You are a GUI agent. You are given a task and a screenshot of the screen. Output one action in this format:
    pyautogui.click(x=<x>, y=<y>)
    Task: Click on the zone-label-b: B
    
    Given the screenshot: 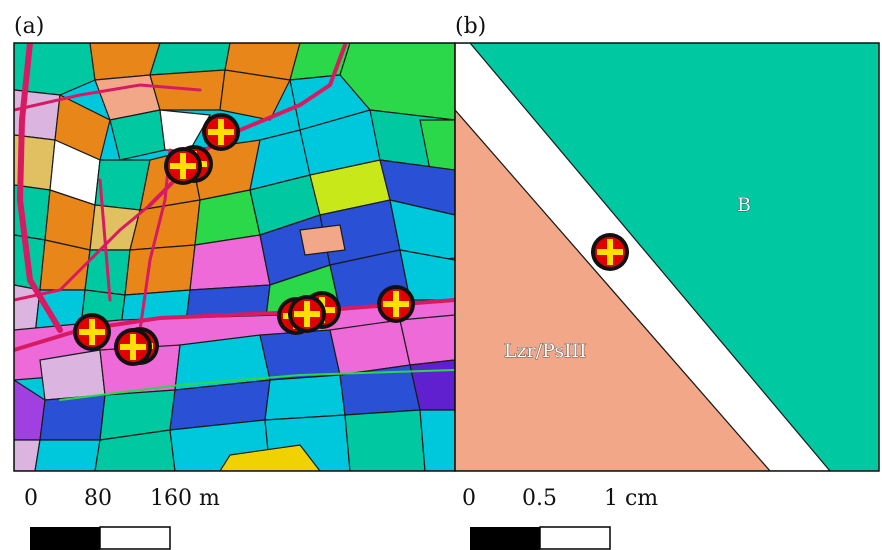 What is the action you would take?
    pyautogui.click(x=744, y=205)
    